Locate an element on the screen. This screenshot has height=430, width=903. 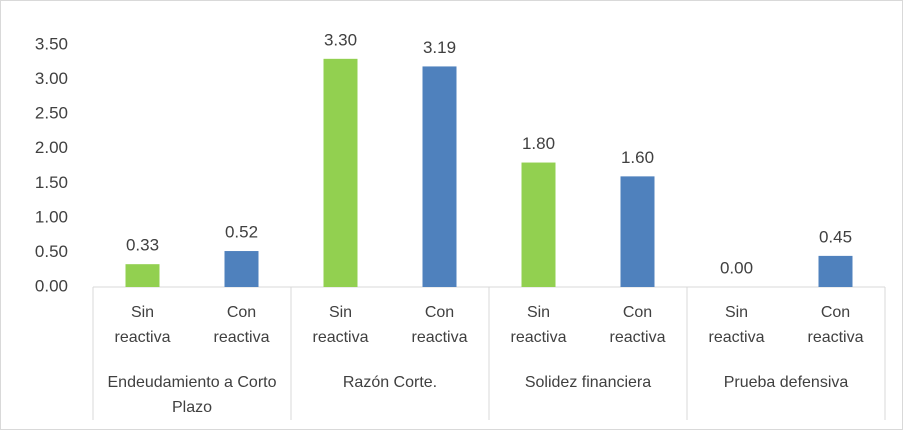
value-label: 0.45 is located at coordinates (835, 236).